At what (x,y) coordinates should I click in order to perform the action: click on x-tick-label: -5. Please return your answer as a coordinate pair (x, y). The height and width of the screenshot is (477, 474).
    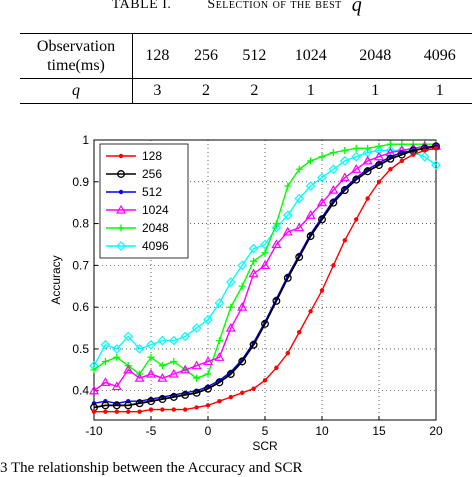
    Looking at the image, I should click on (151, 431).